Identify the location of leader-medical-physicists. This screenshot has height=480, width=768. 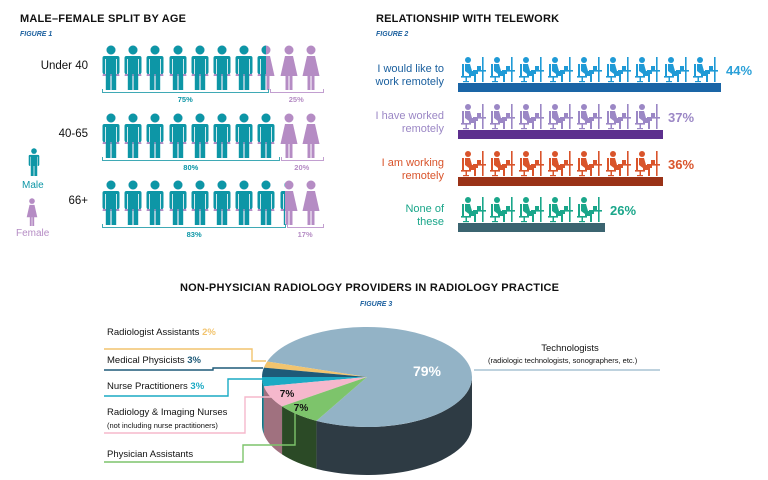
(183, 369).